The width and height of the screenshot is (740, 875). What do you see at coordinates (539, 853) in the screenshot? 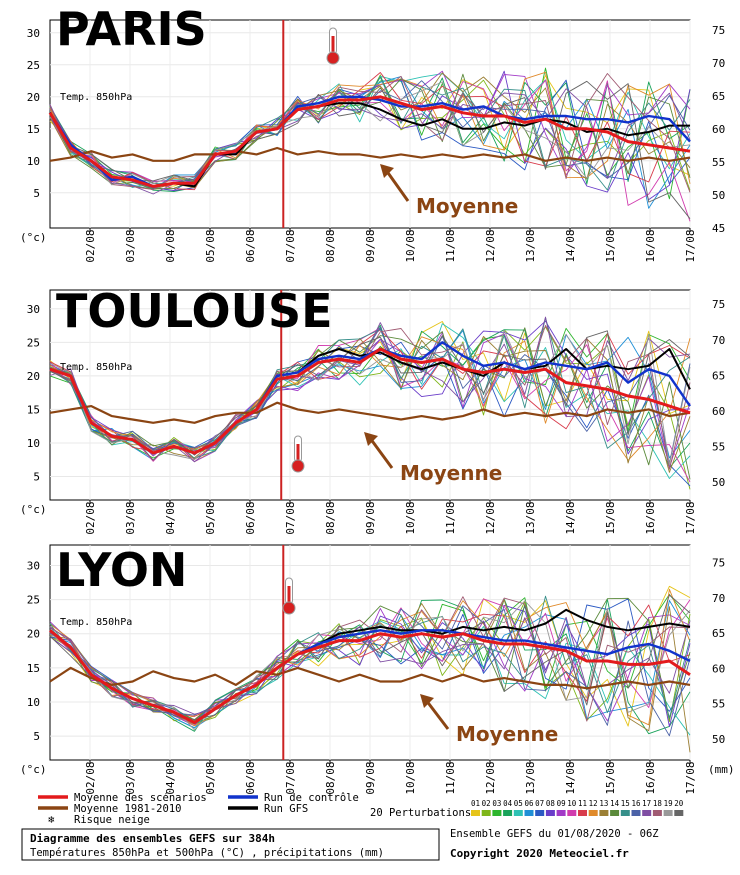
I see `footer-copyright: Copyright 2020 Meteociel.fr` at bounding box center [539, 853].